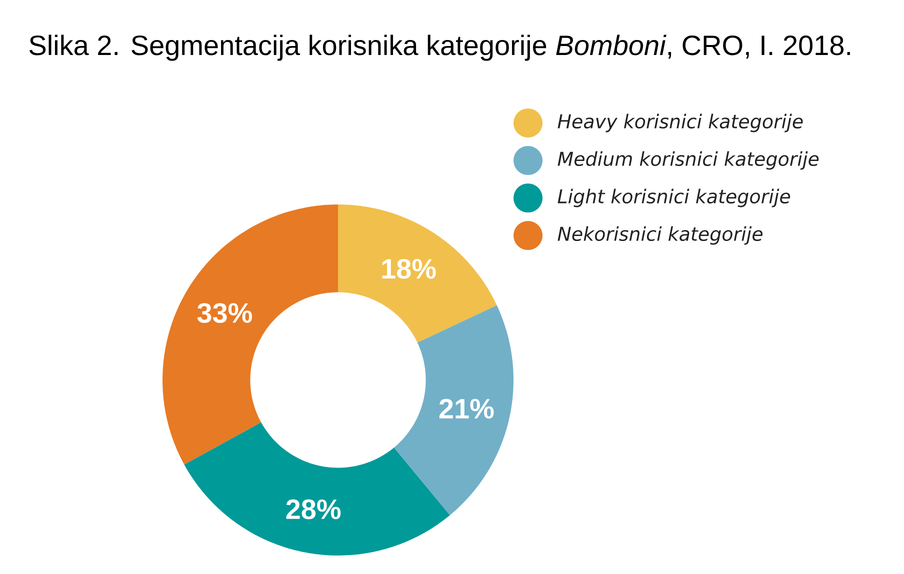  What do you see at coordinates (688, 160) in the screenshot?
I see `legend-label: Medium korisnici kategorije` at bounding box center [688, 160].